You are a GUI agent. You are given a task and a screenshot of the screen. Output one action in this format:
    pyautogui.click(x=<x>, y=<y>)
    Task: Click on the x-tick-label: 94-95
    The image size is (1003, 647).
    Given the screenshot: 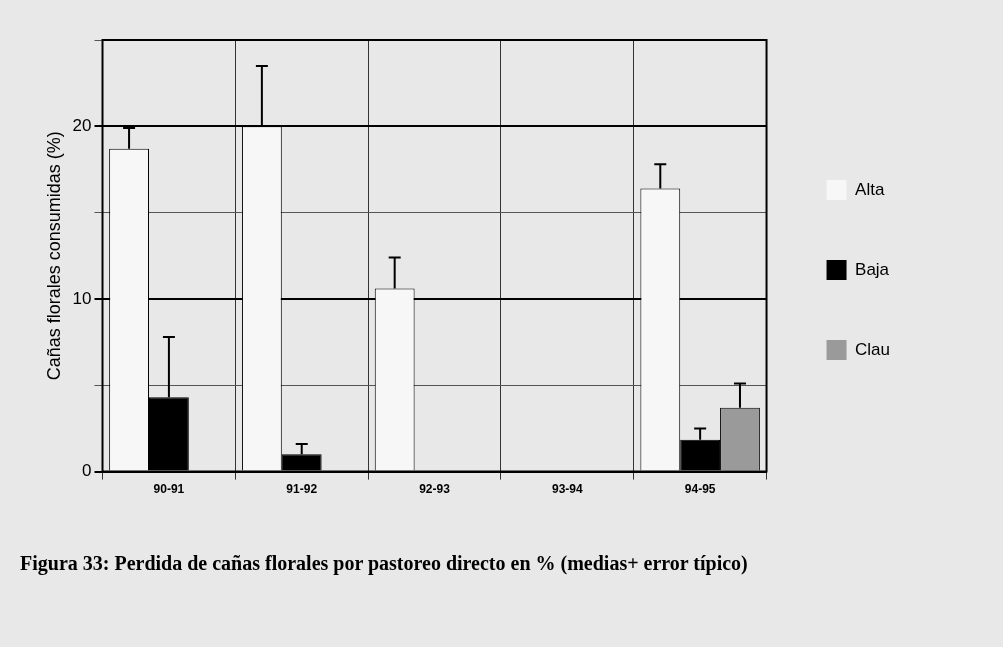 What is the action you would take?
    pyautogui.click(x=700, y=489)
    